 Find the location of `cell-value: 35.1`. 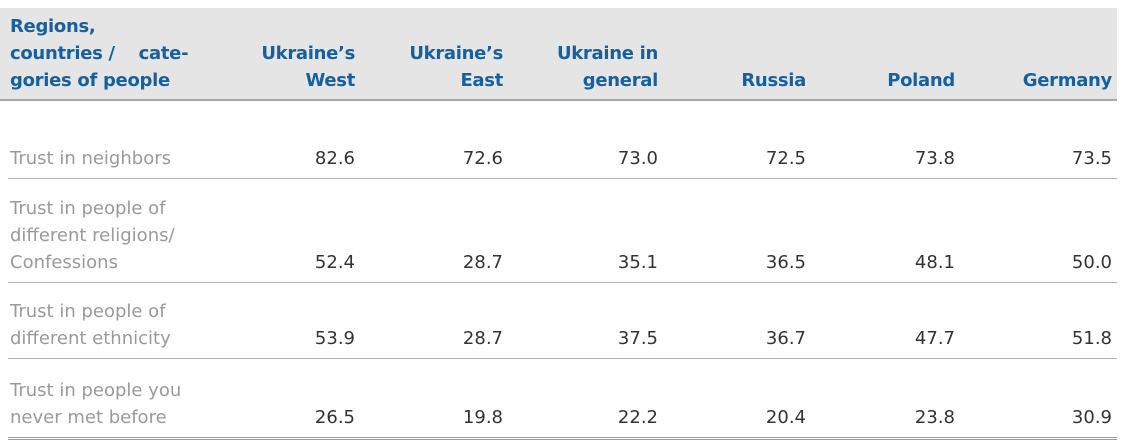

cell-value: 35.1 is located at coordinates (637, 262).